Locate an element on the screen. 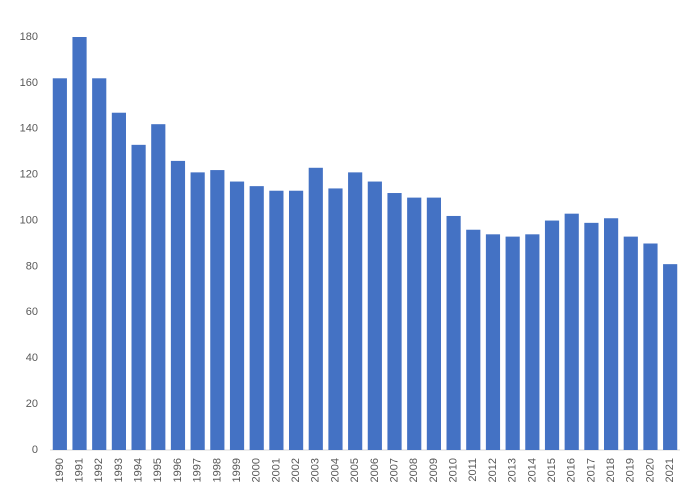 The width and height of the screenshot is (700, 500). x-tick-label: 2012 is located at coordinates (493, 470).